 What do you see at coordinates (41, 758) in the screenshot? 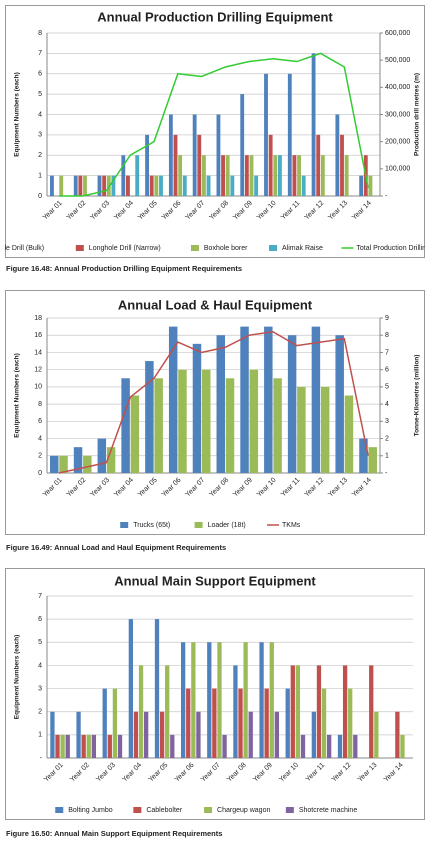
I see `y-tick-label: -` at bounding box center [41, 758].